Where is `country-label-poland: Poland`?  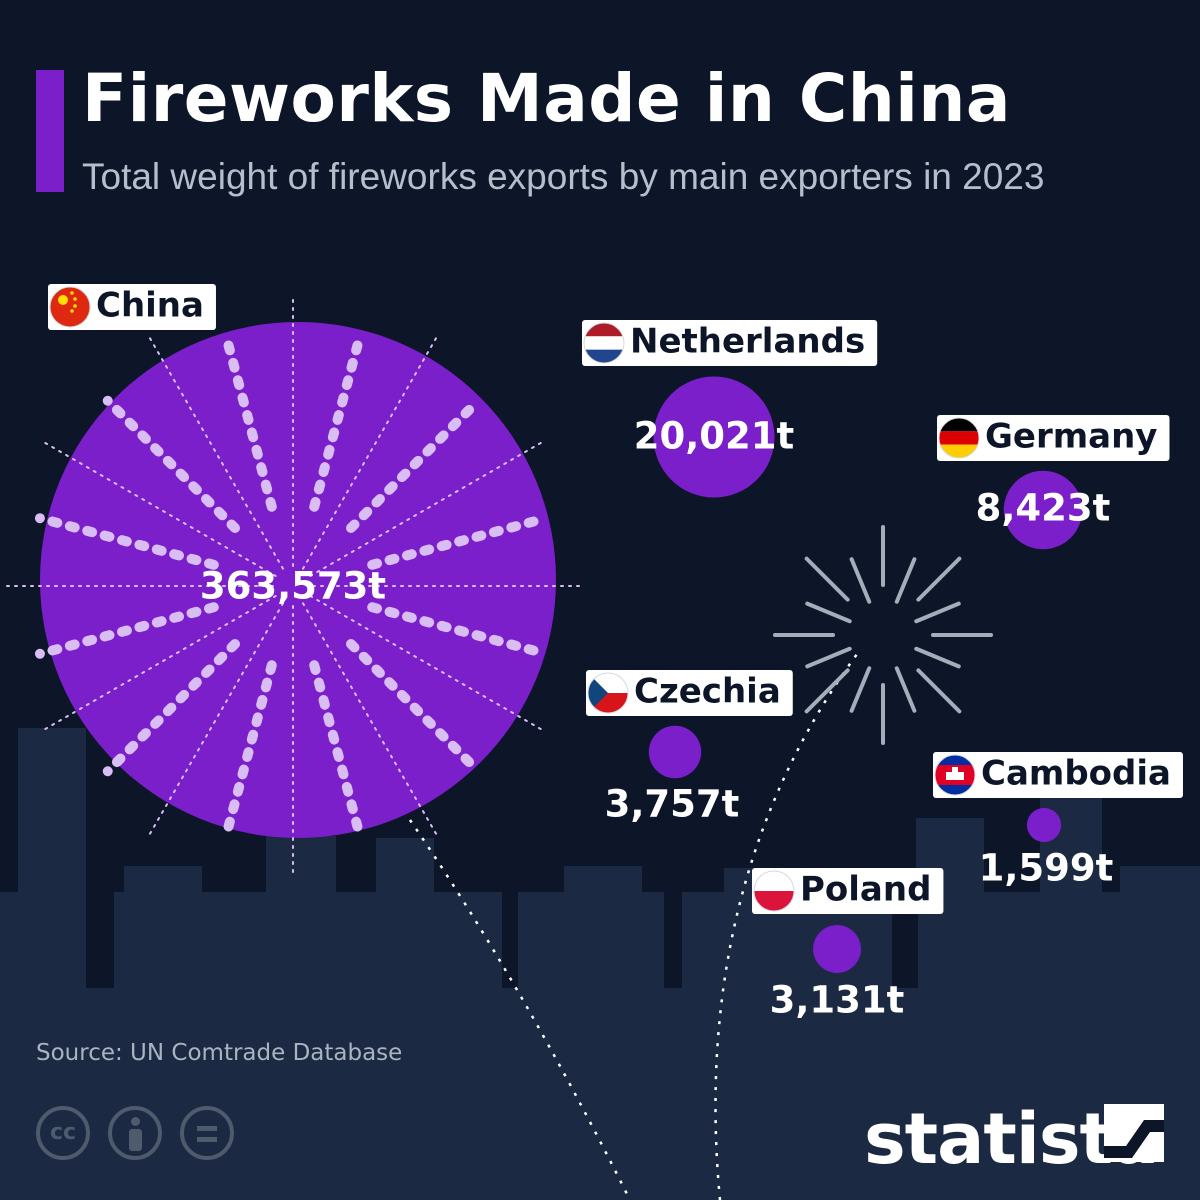
country-label-poland: Poland is located at coordinates (848, 891).